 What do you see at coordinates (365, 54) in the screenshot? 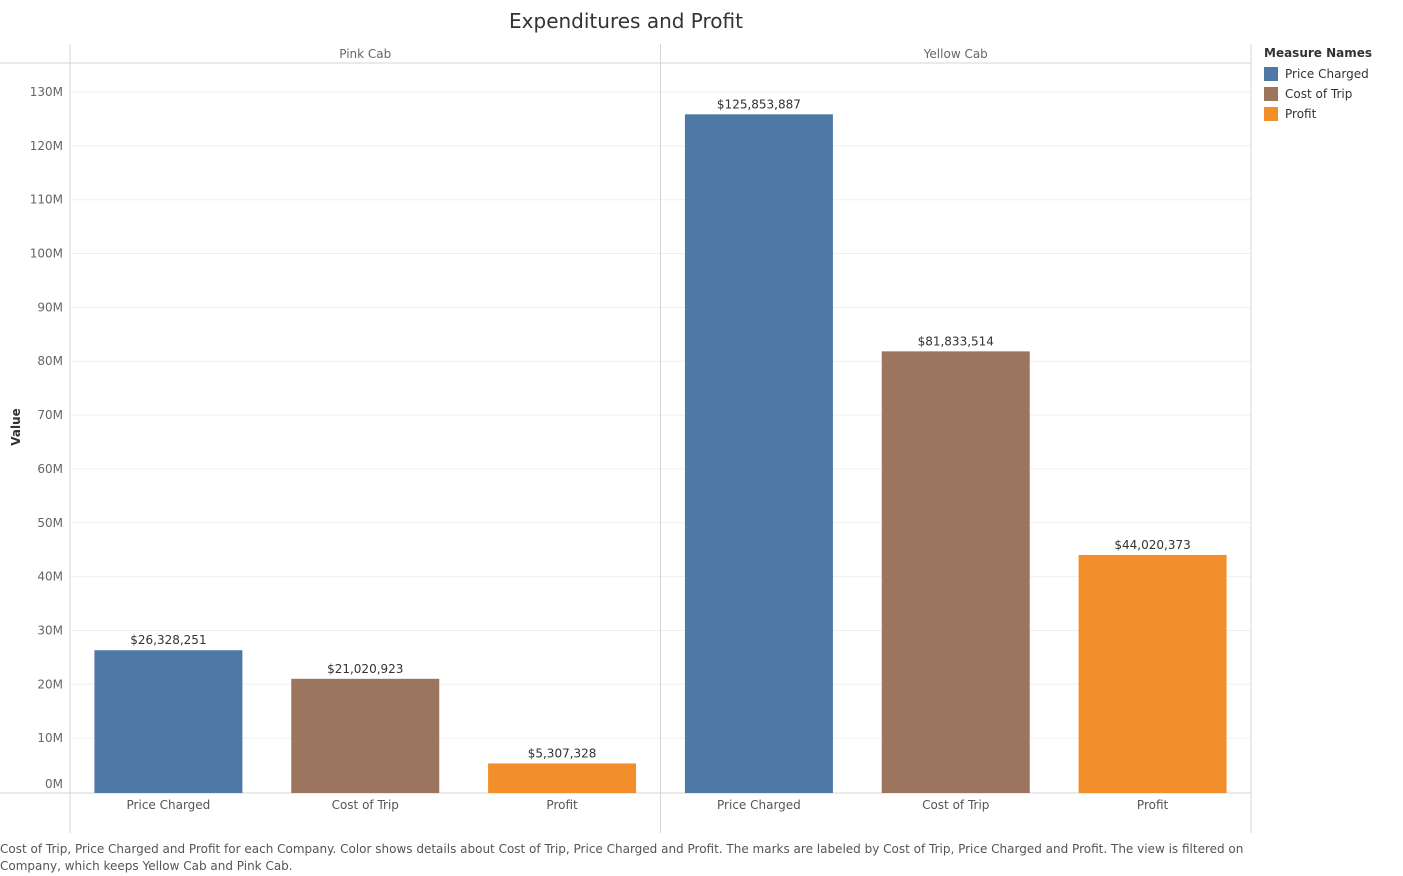
I see `panel-header-pink-cab: Pink Cab` at bounding box center [365, 54].